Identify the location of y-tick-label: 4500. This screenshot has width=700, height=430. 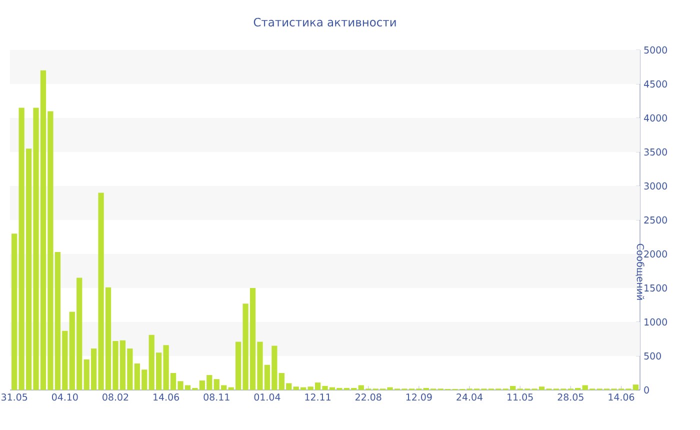
(655, 84).